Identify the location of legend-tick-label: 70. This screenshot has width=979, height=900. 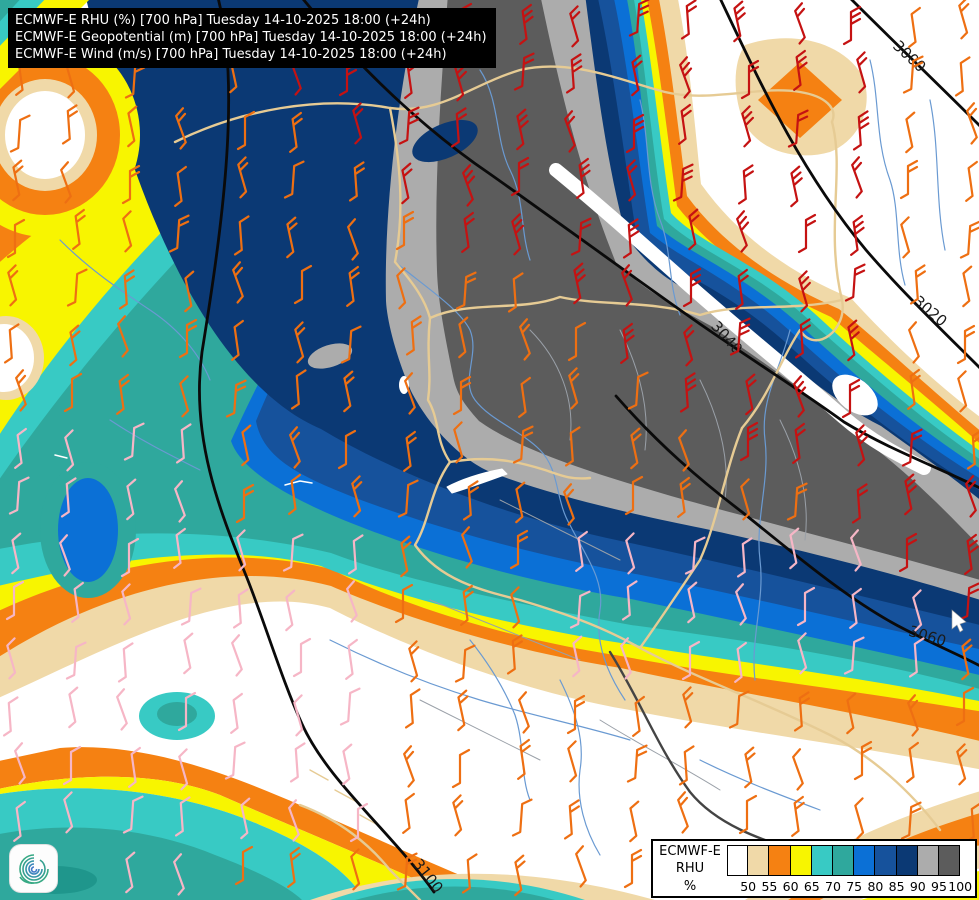
(833, 886).